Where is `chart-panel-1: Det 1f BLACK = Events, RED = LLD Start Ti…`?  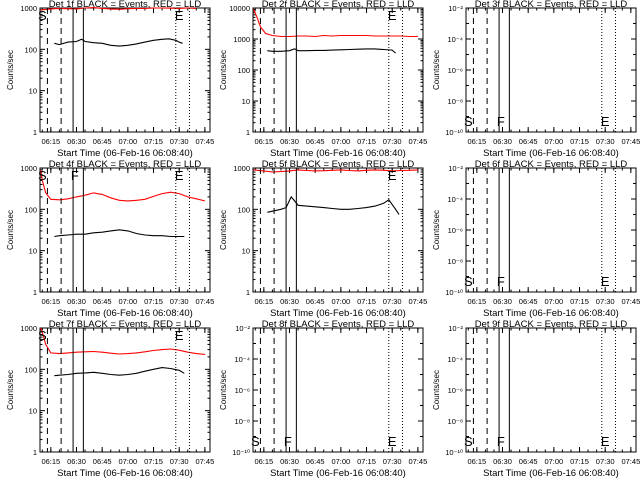
chart-panel-1: Det 1f BLACK = Events, RED = LLD Start Ti… is located at coordinates (110, 79).